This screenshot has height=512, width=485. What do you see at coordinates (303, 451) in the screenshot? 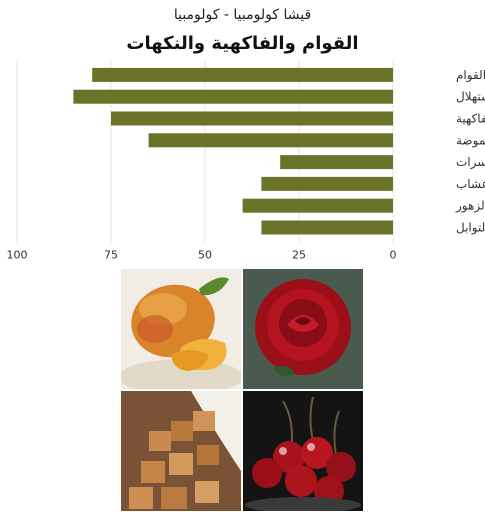
I see `cherries-photo-icon` at bounding box center [303, 451].